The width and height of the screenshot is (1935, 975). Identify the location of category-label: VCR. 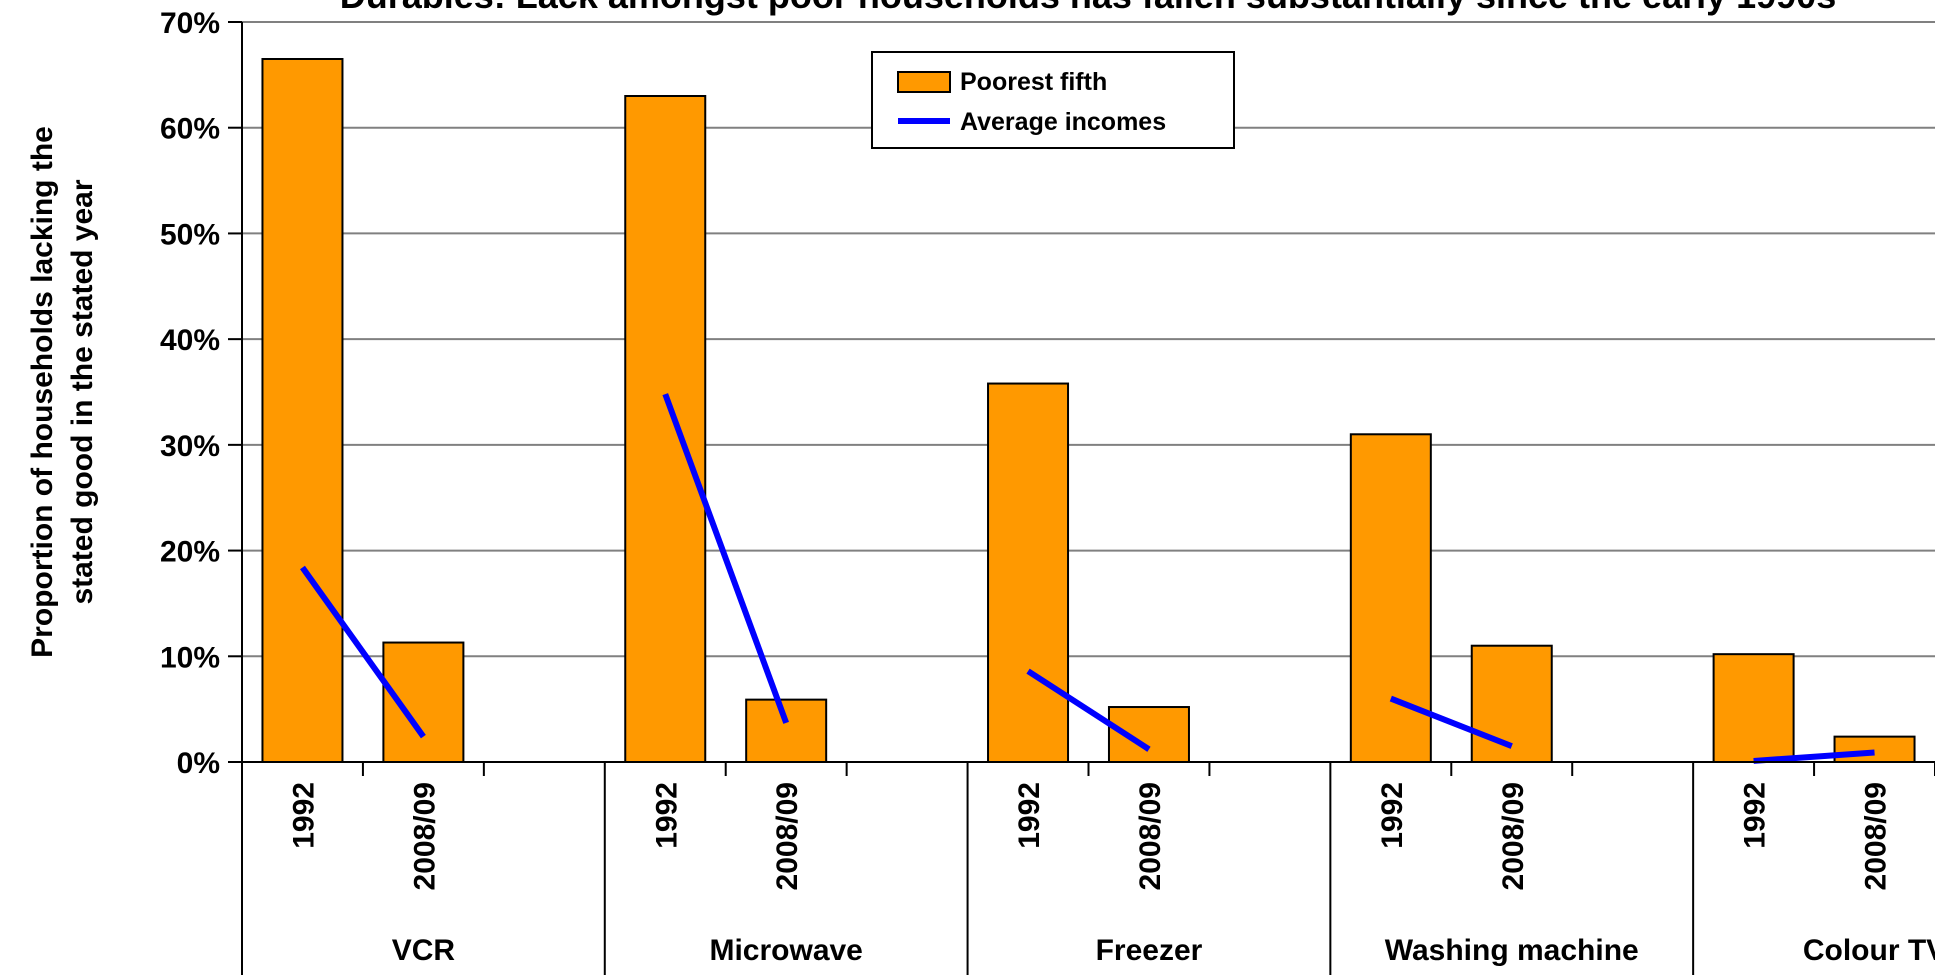
(424, 950).